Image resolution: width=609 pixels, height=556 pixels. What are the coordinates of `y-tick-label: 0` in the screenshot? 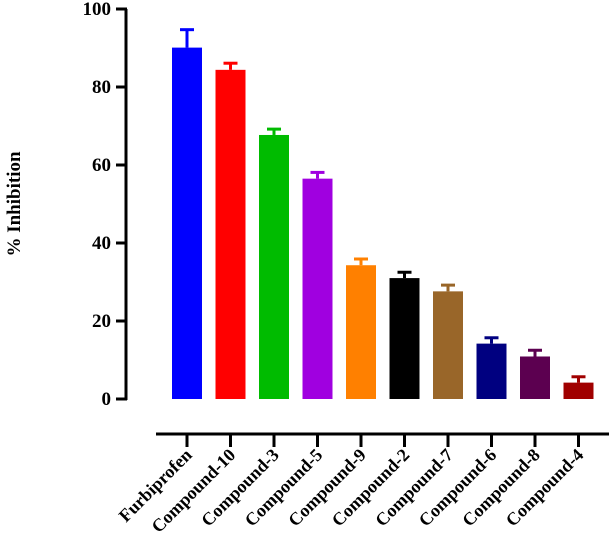 It's located at (107, 399).